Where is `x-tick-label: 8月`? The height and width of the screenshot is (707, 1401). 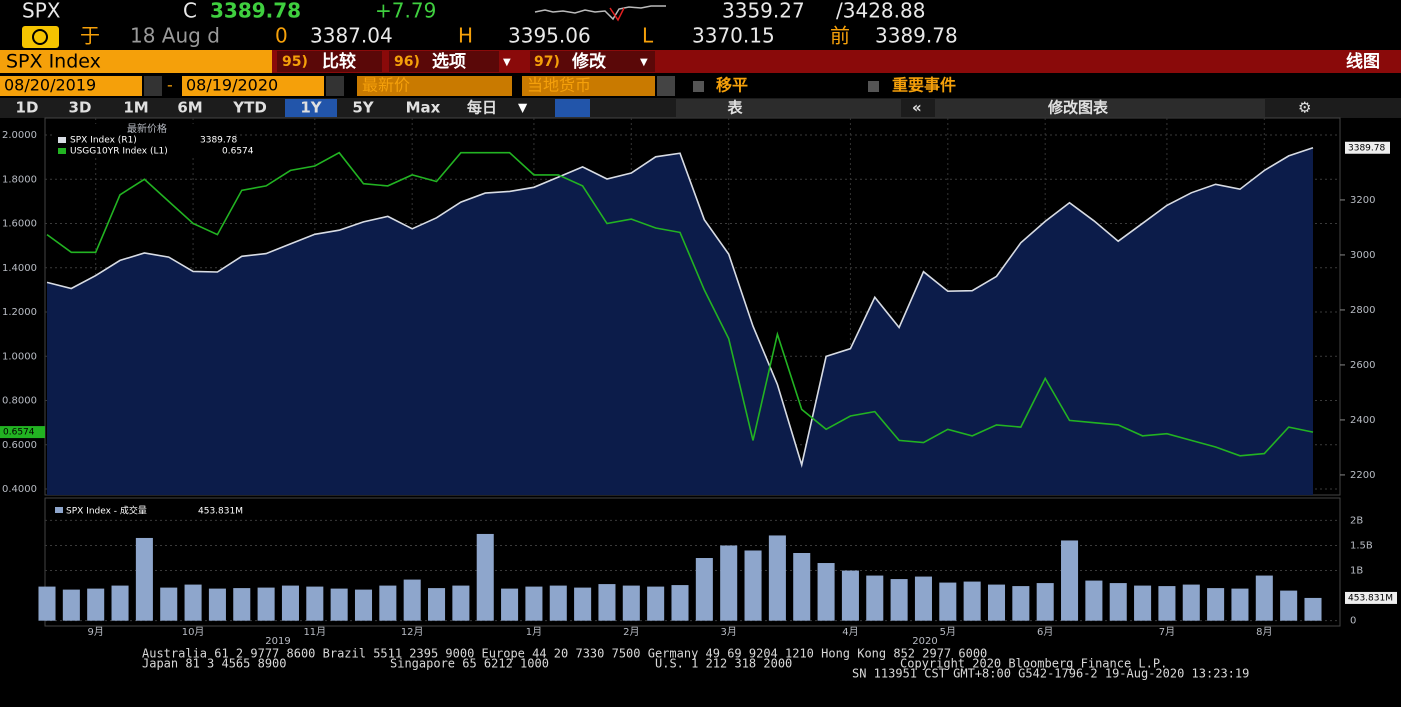
x-tick-label: 8月 is located at coordinates (1264, 632).